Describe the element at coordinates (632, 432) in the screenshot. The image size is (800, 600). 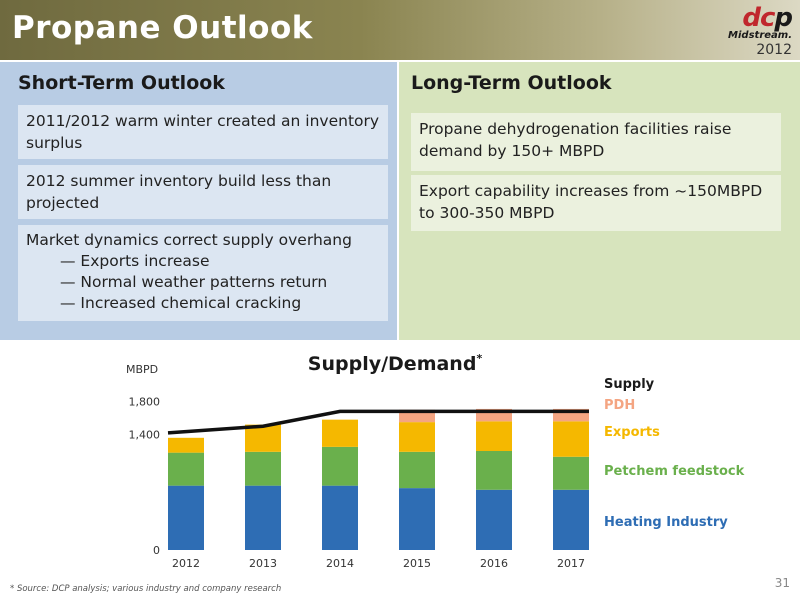
I see `legend-exports: Exports` at that location.